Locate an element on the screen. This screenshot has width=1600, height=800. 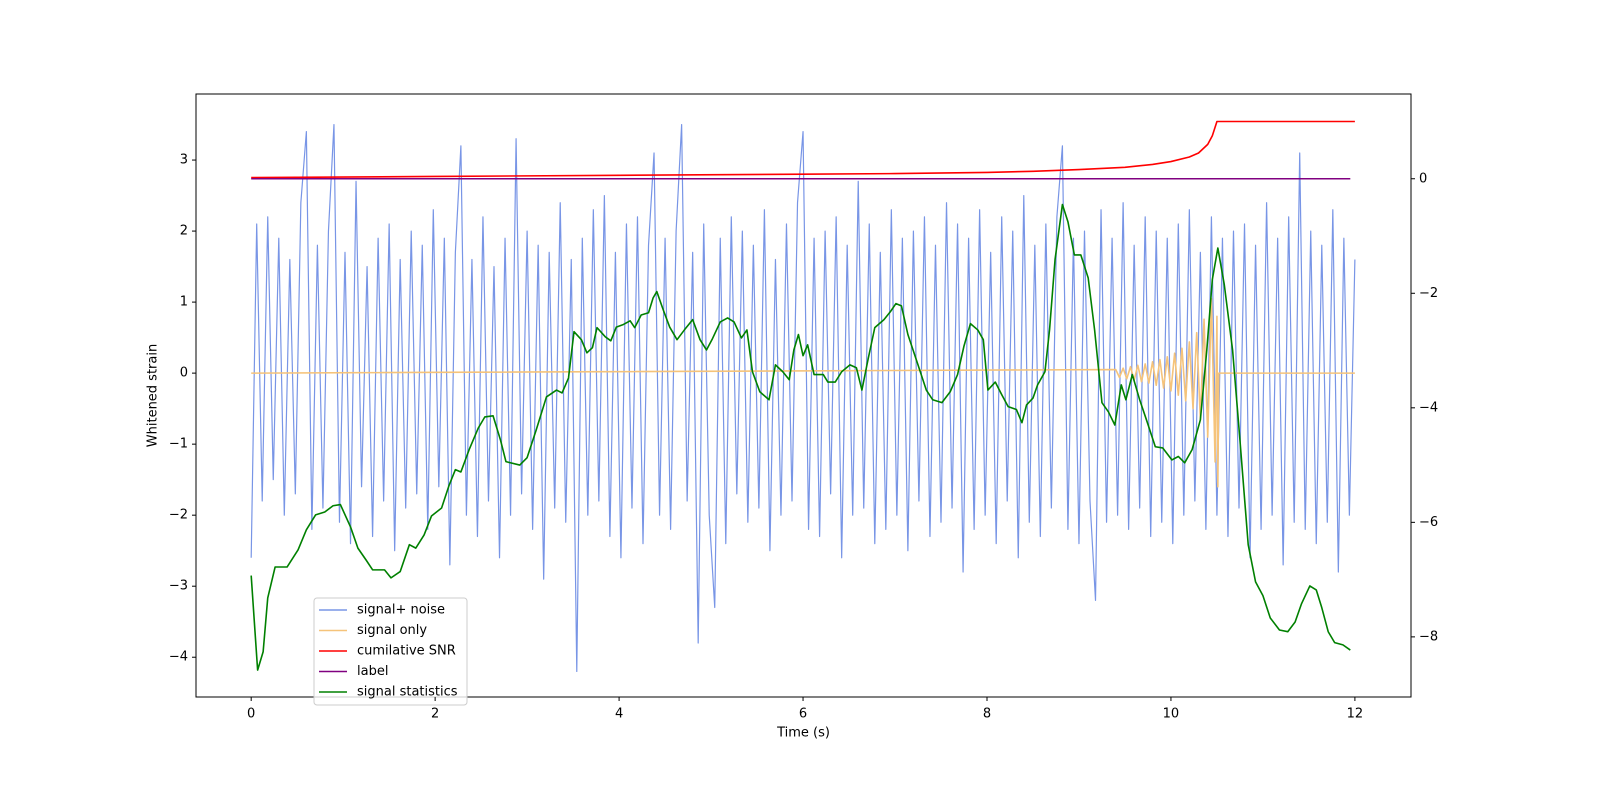
y-tick-label: −4 is located at coordinates (178, 657).